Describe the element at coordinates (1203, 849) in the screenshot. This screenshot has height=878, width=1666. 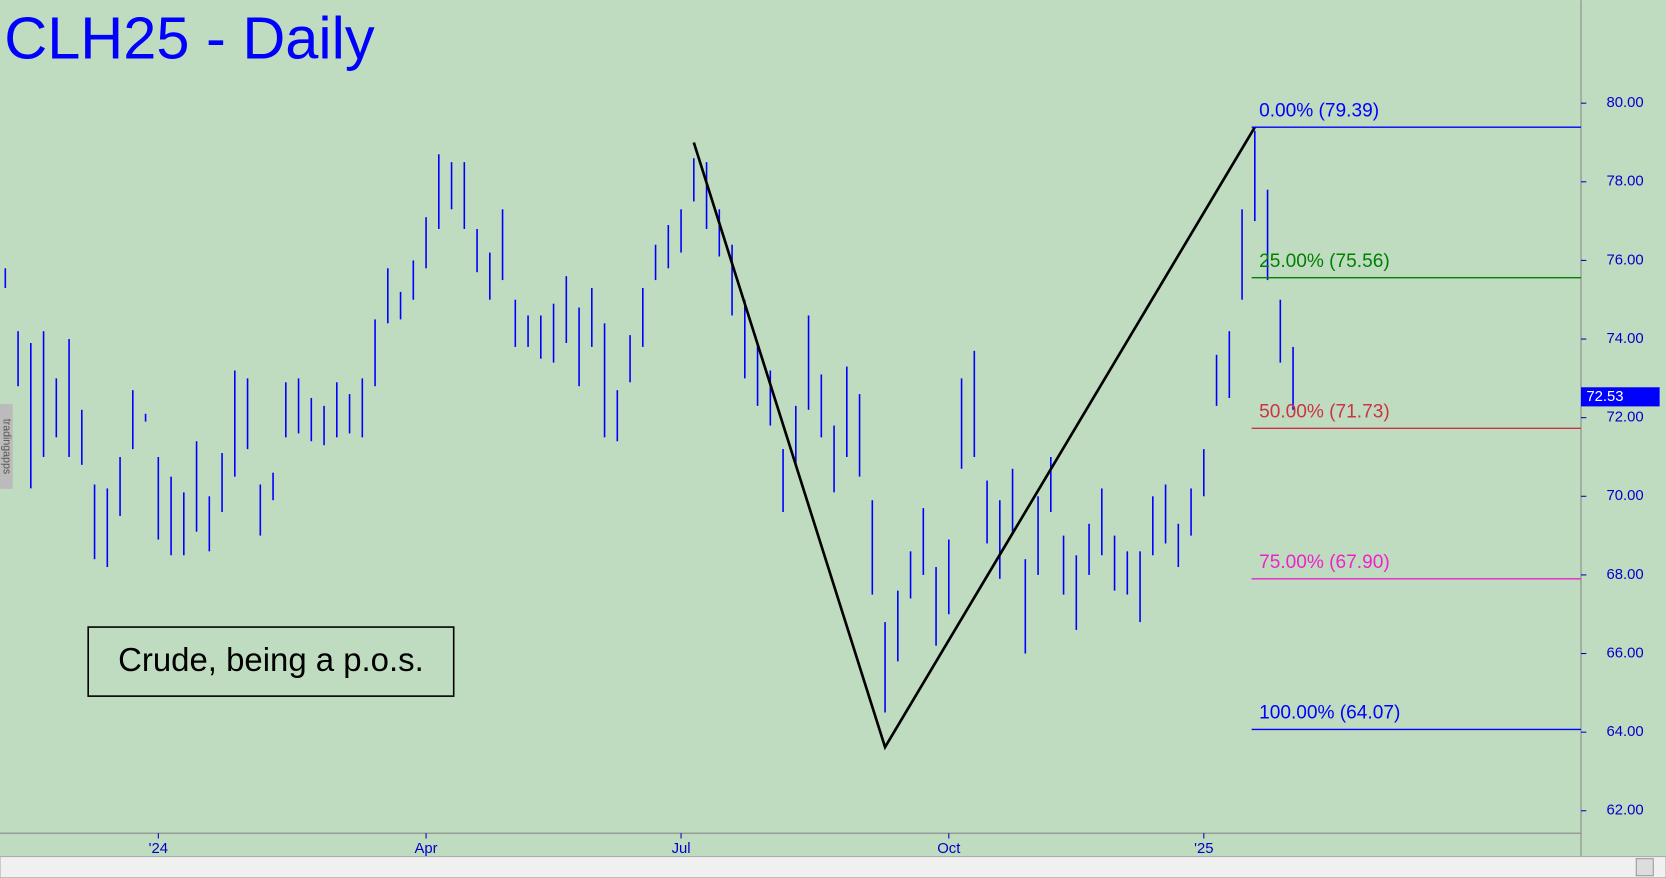
I see `x-tick-label: '25` at that location.